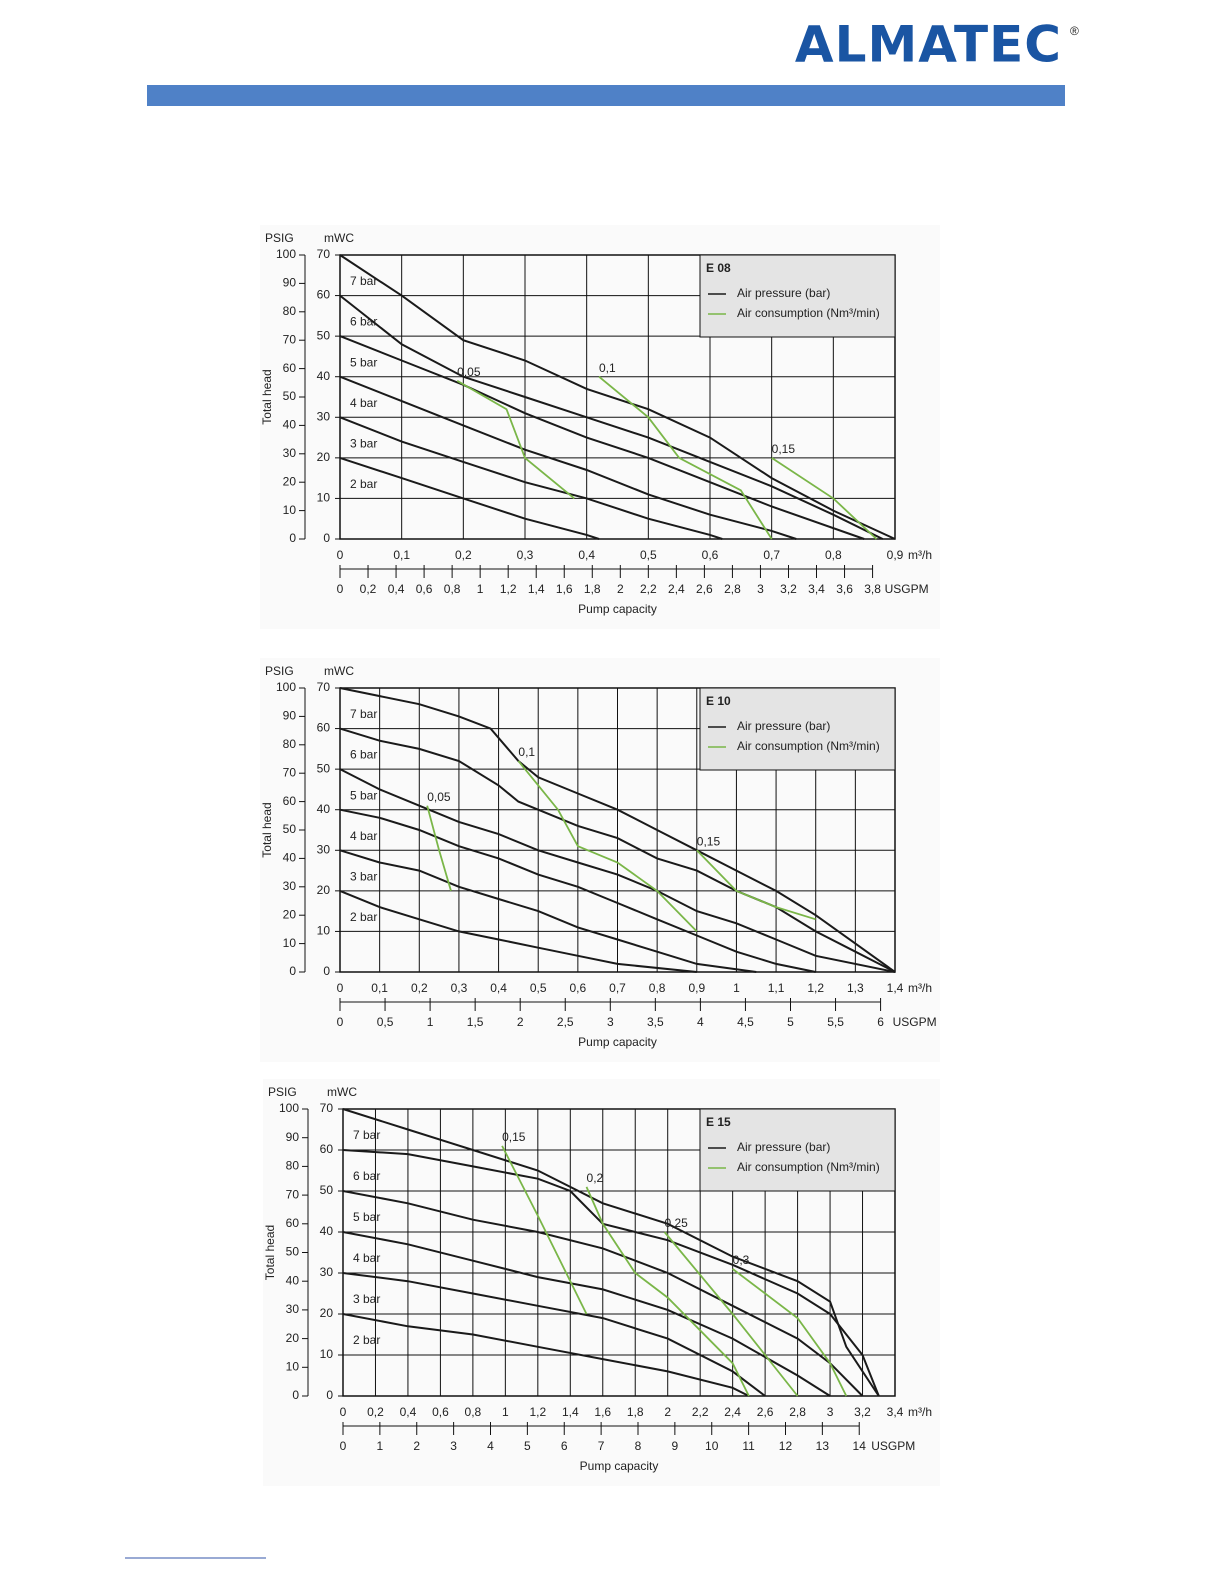  Describe the element at coordinates (823, 1446) in the screenshot. I see `x2-tick-label: 13` at that location.